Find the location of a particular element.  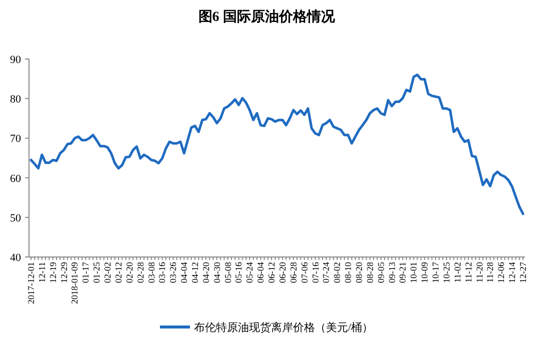

x-tick-label: 07-16 is located at coordinates (315, 272).